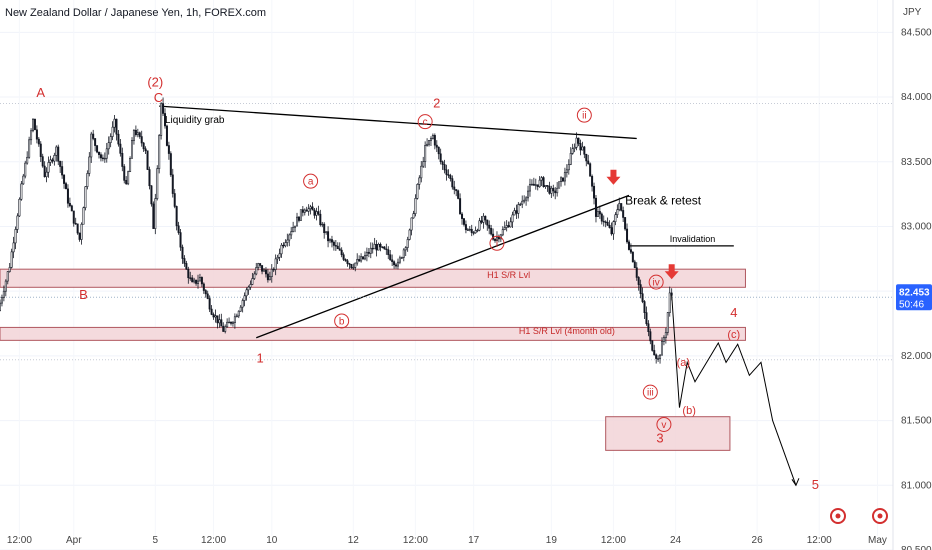  Describe the element at coordinates (443, 266) in the screenshot. I see `trendline` at that location.